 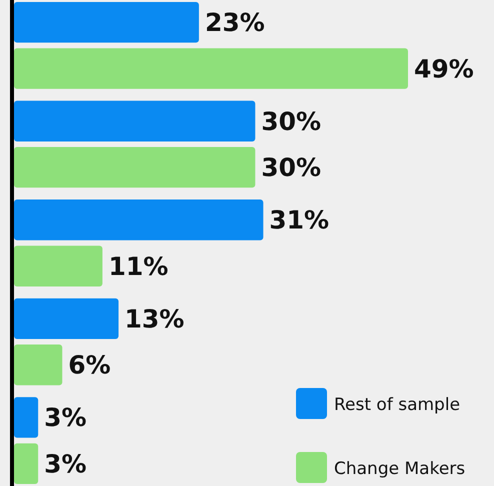 I want to click on data-label: 23%, so click(x=234, y=23).